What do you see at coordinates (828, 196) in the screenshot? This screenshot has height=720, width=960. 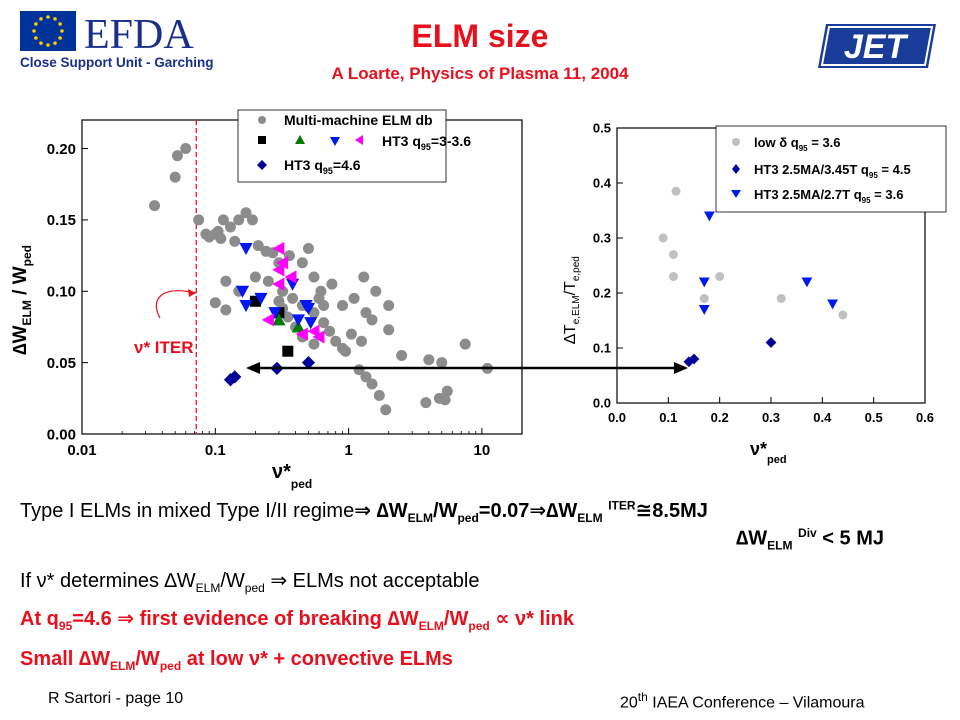 I see `chart2-legend-row3: HT3 2.5MA/2.7T q95 = 3.6` at bounding box center [828, 196].